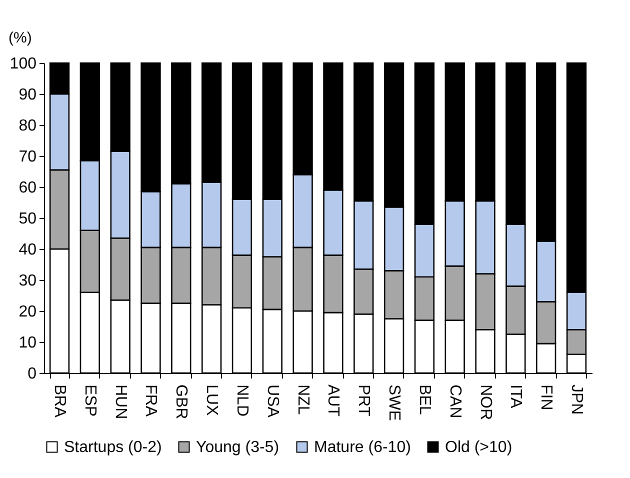 The width and height of the screenshot is (630, 478). Describe the element at coordinates (151, 400) in the screenshot. I see `x-tick-label: FRA` at that location.